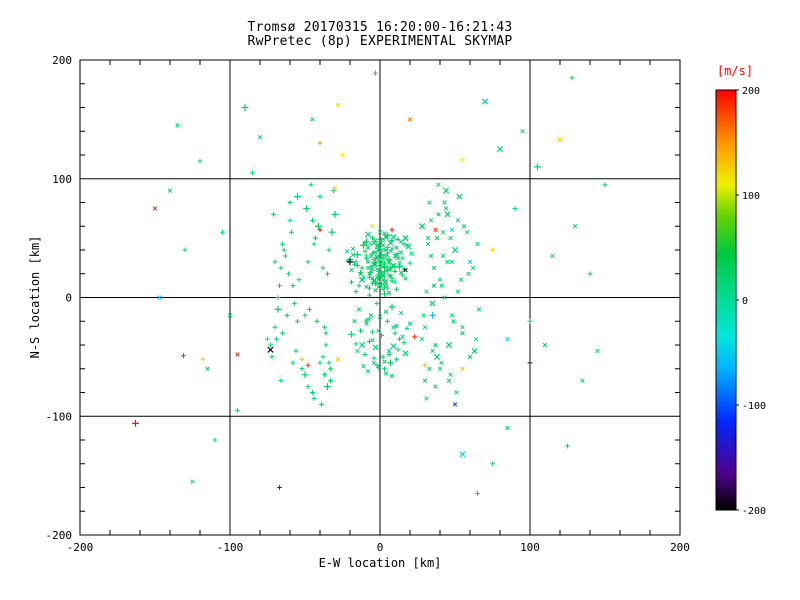  Describe the element at coordinates (59, 416) in the screenshot. I see `y-tick-label: -100` at that location.